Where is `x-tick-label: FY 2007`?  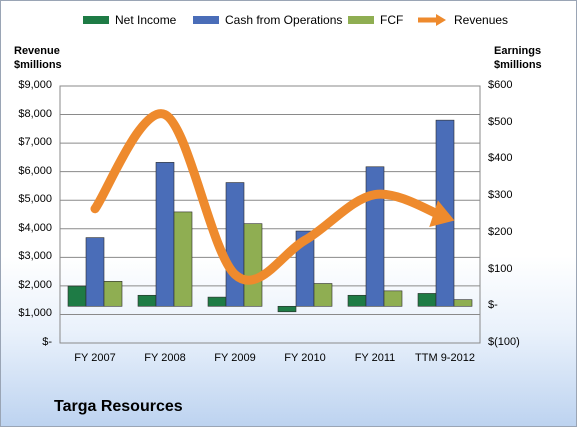 x-tick-label: FY 2007 is located at coordinates (95, 358).